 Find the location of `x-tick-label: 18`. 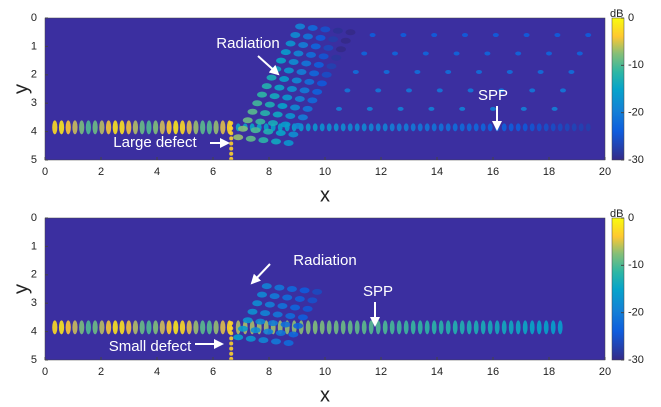

x-tick-label: 18 is located at coordinates (549, 372).